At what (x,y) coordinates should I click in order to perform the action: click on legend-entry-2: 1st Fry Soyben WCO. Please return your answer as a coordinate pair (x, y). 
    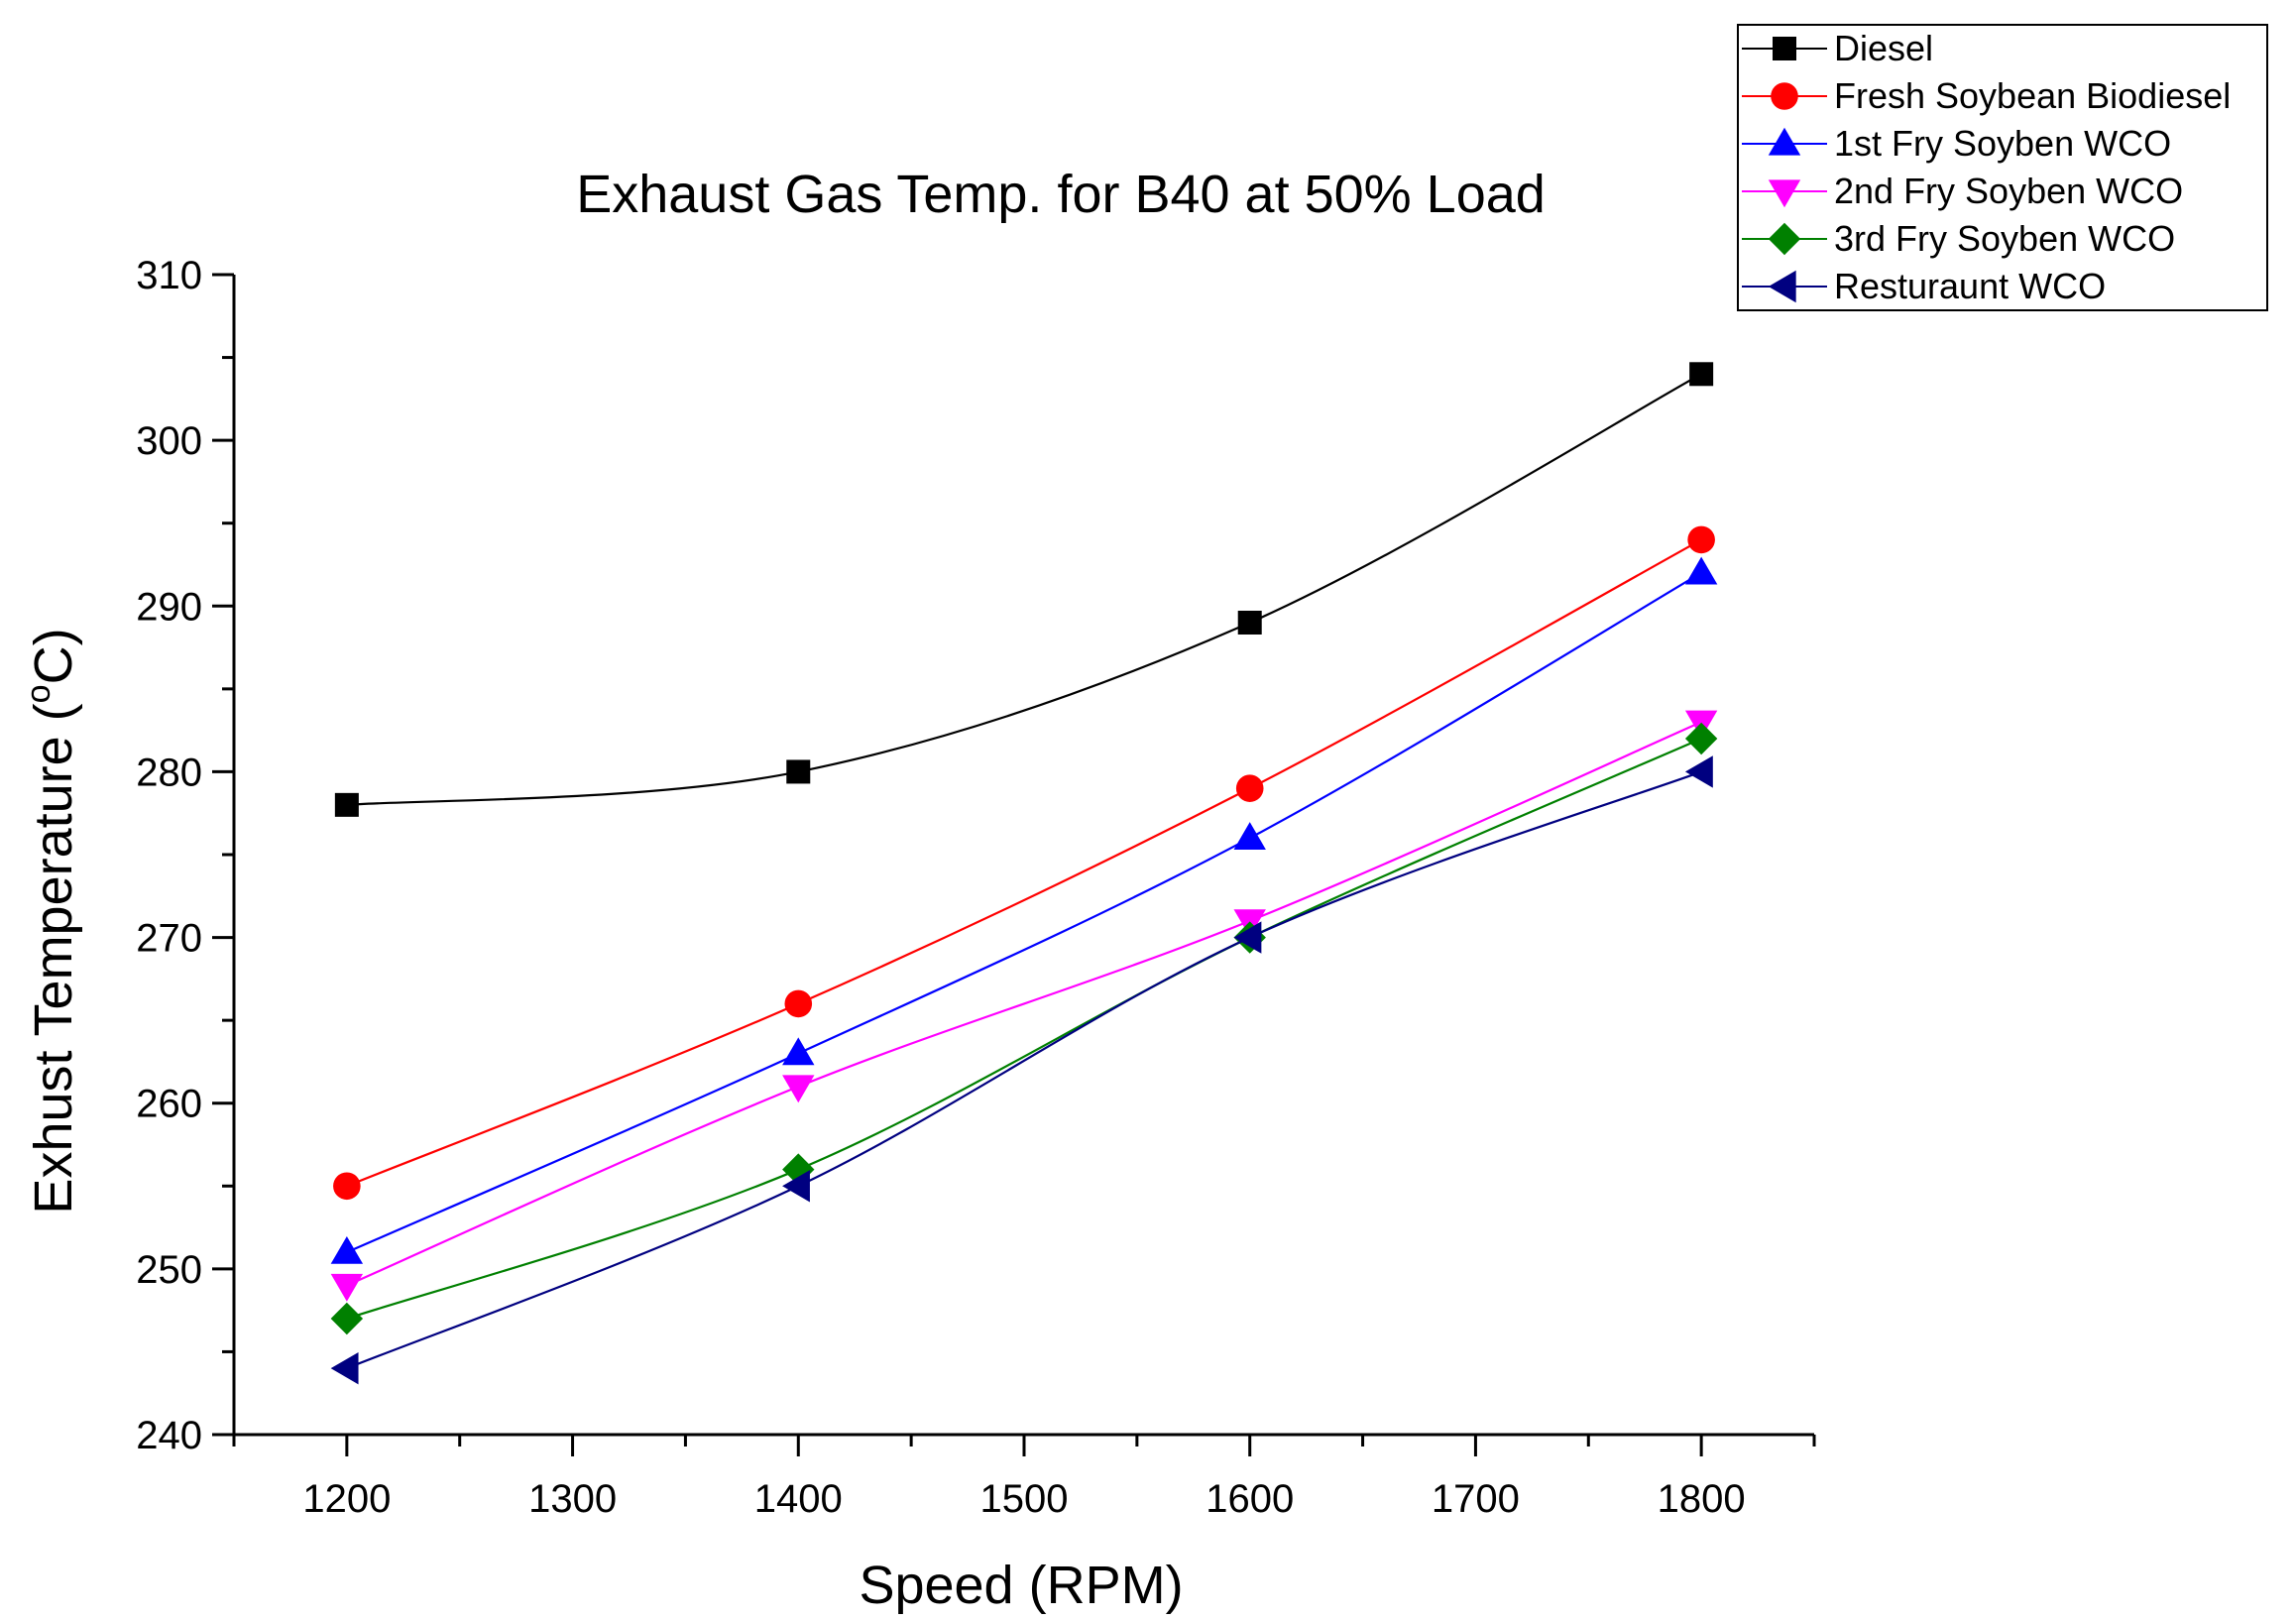
    Looking at the image, I should click on (1957, 143).